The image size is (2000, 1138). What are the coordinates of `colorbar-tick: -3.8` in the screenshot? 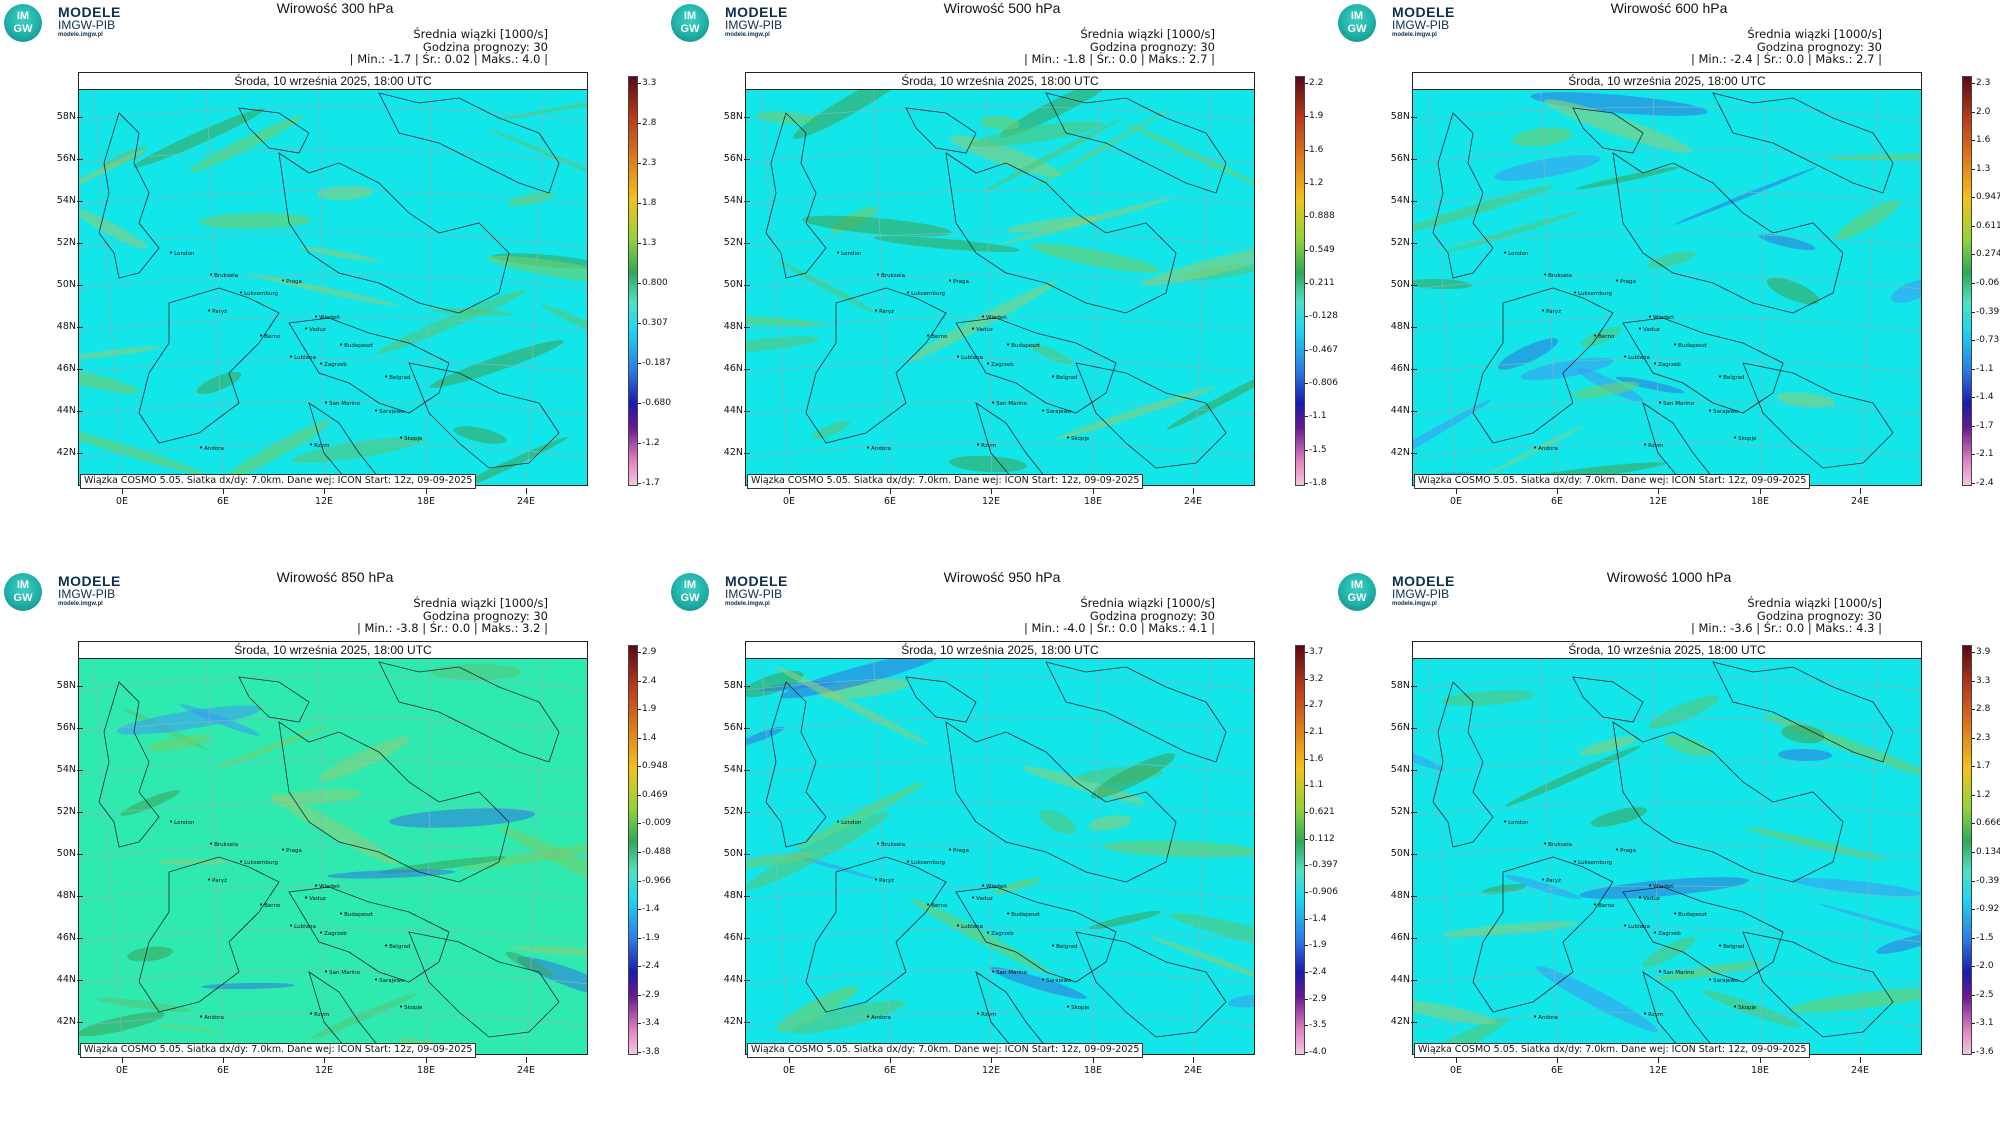 It's located at (649, 1052).